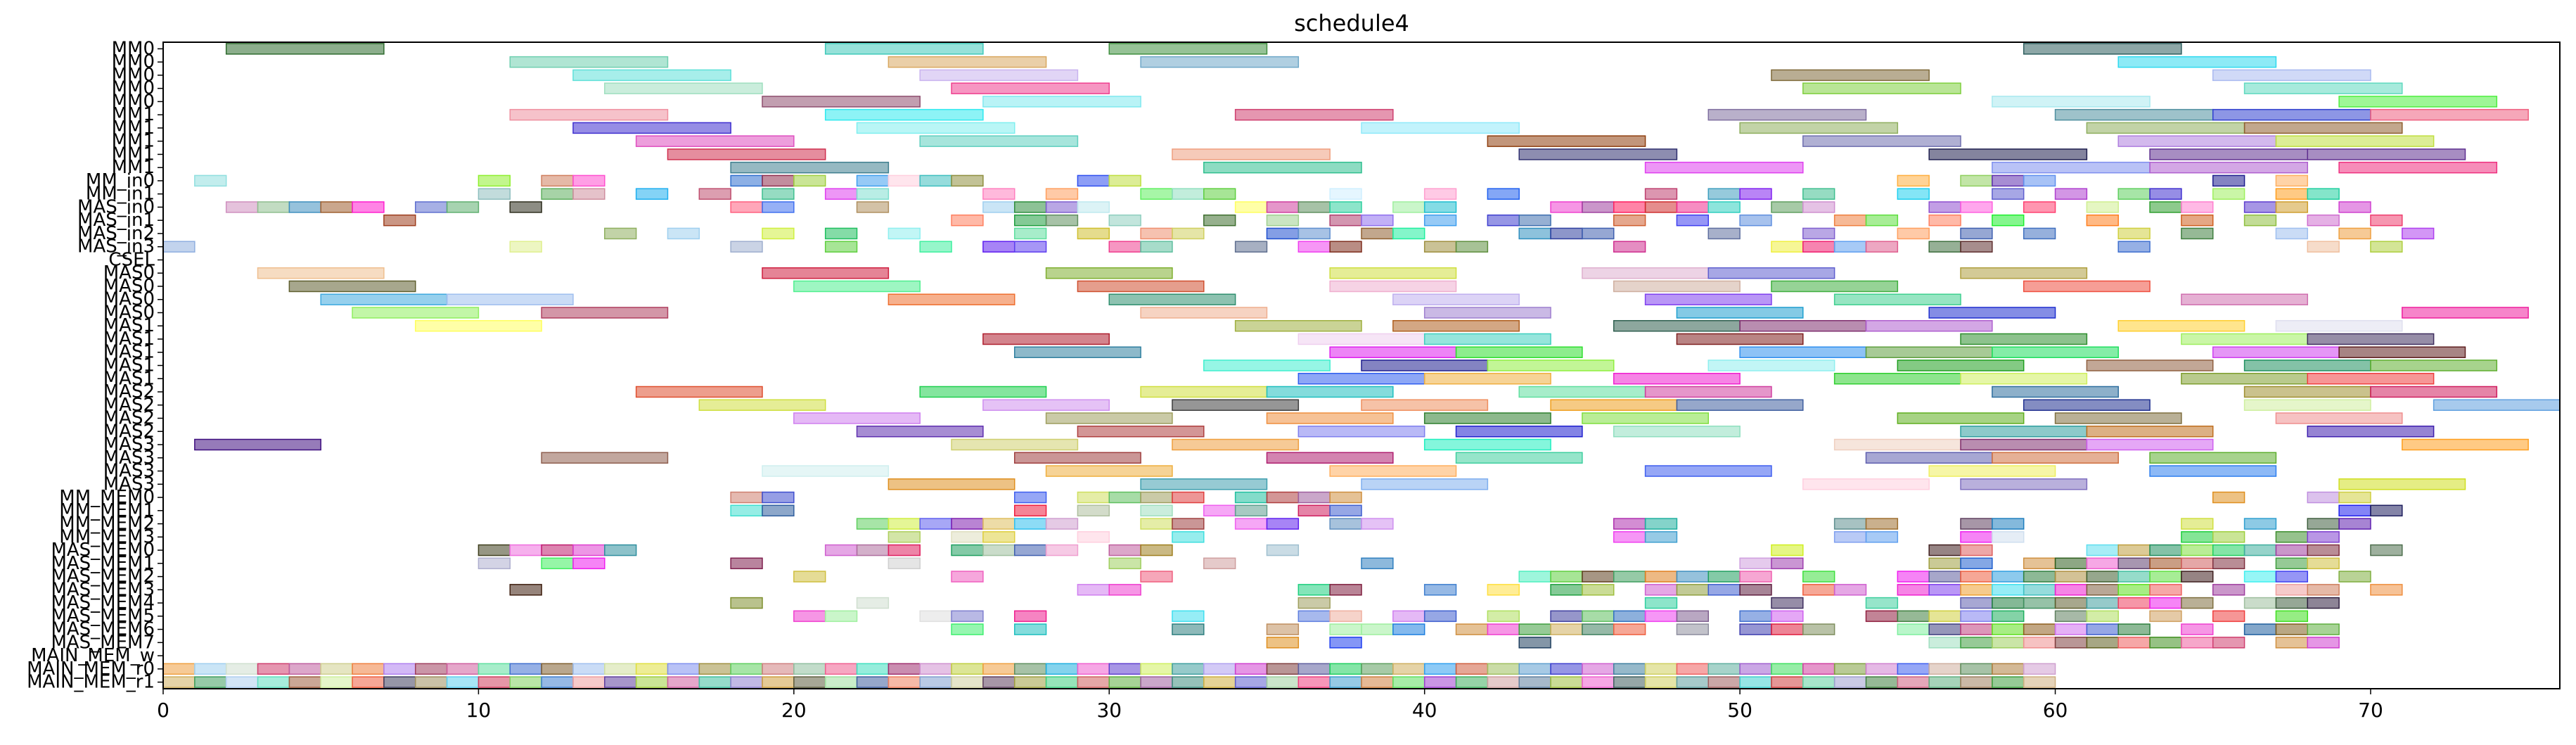  Describe the element at coordinates (133, 128) in the screenshot. I see `y-tick-label: MM1` at that location.